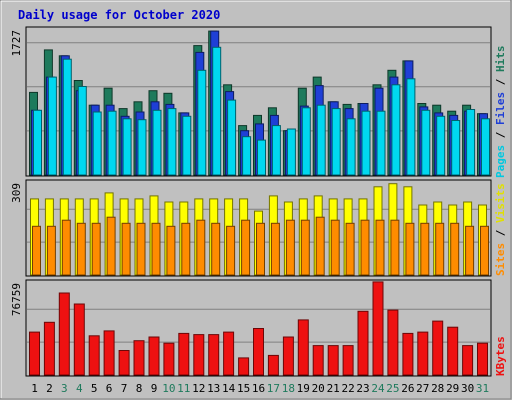  Describe the element at coordinates (229, 388) in the screenshot. I see `x-label-day-14: 14` at that location.